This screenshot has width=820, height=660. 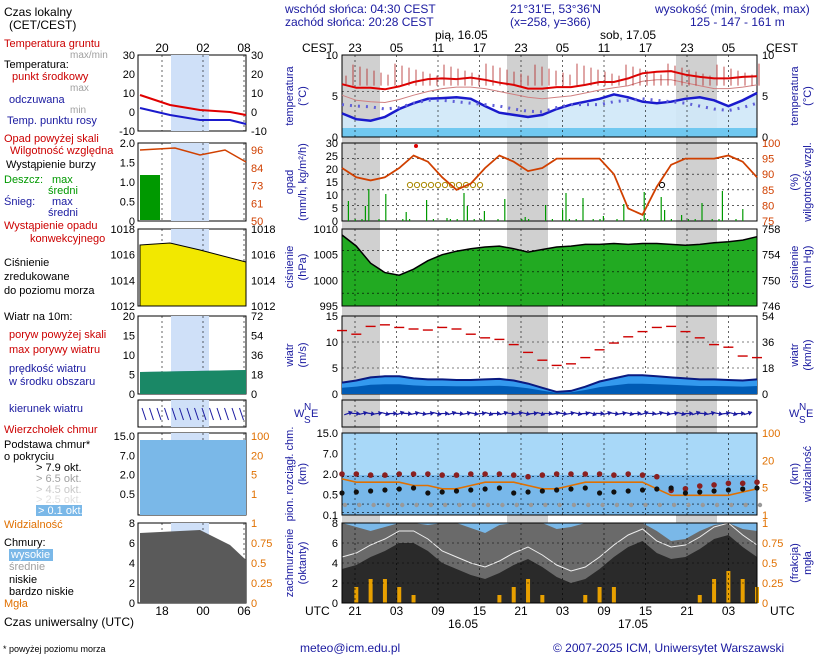 I want to click on legend-label: Czas lokalny, so click(x=38, y=12).